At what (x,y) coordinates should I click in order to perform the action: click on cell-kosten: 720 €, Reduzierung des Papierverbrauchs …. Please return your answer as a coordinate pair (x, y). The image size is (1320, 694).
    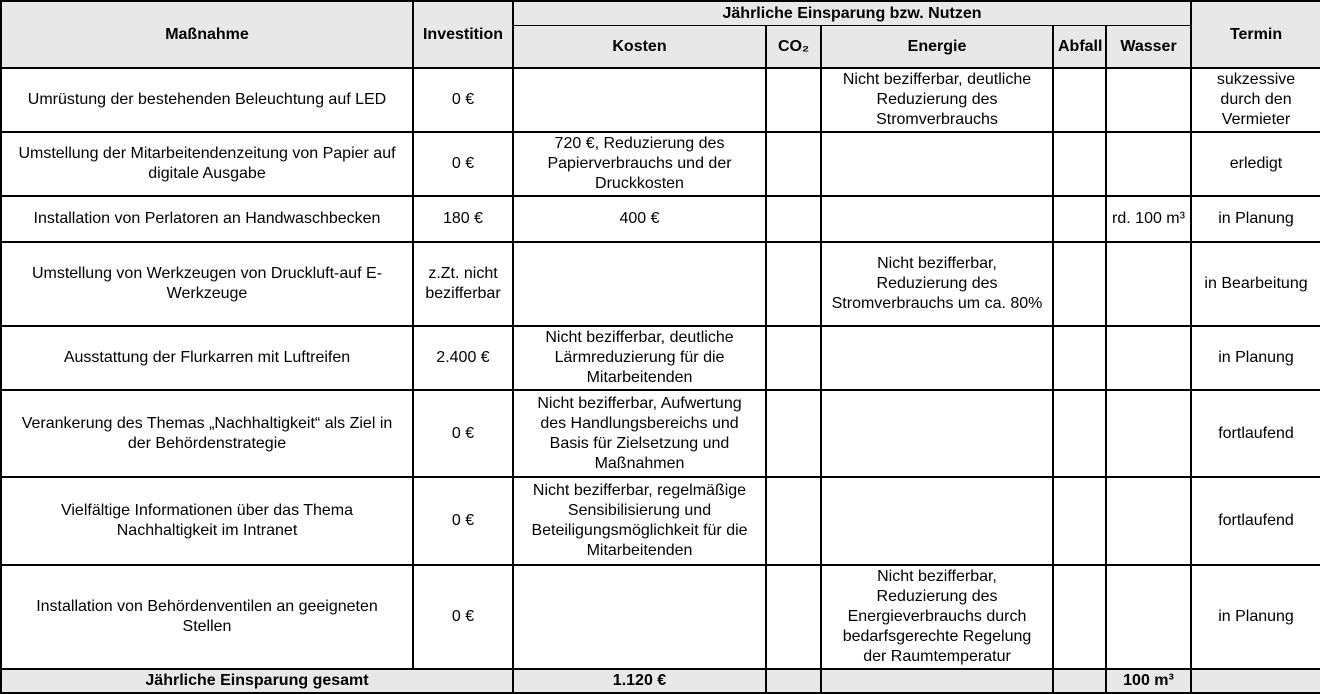
    Looking at the image, I should click on (639, 164).